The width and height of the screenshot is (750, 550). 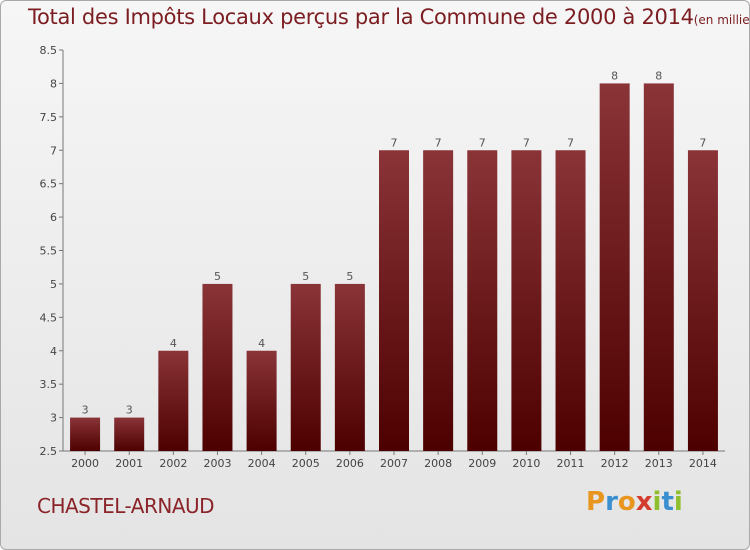 What do you see at coordinates (626, 502) in the screenshot?
I see `logo-letter: o` at bounding box center [626, 502].